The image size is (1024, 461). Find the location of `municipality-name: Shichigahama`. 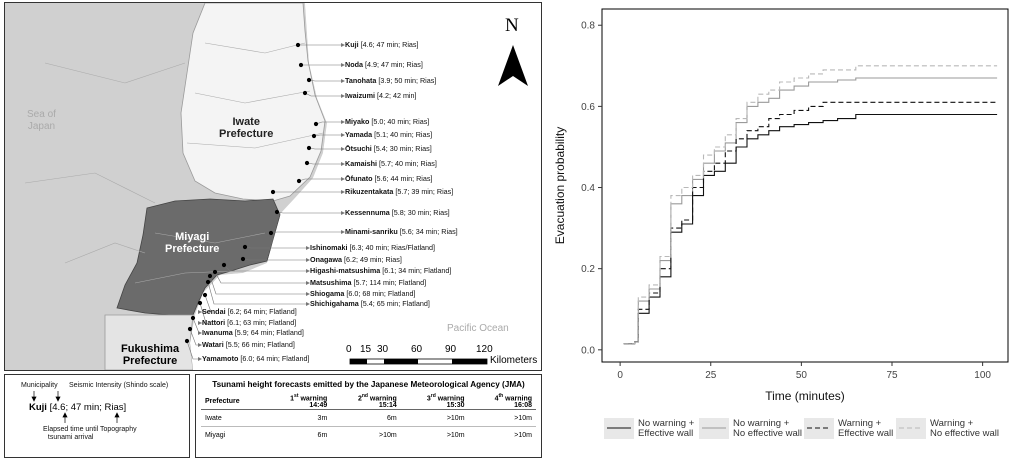

municipality-name: Shichigahama is located at coordinates (334, 303).